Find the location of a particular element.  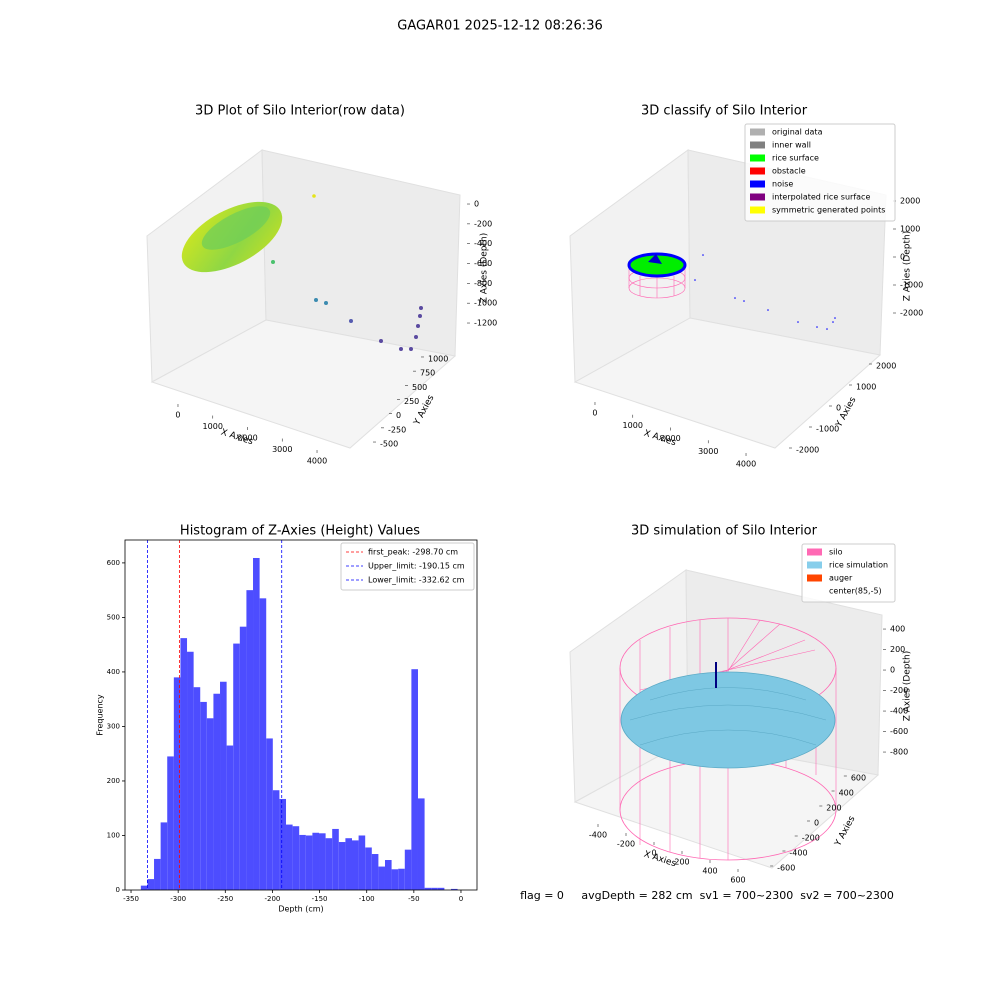

y-tick-label: -600 is located at coordinates (786, 868).